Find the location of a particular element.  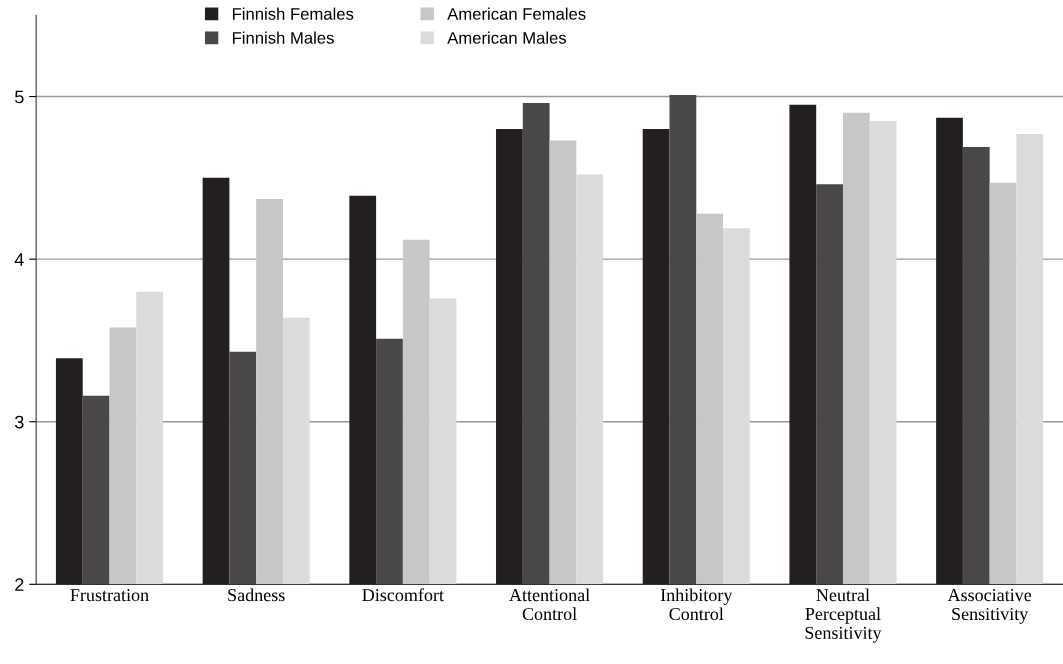

y-tick-label: 5 is located at coordinates (19, 97).